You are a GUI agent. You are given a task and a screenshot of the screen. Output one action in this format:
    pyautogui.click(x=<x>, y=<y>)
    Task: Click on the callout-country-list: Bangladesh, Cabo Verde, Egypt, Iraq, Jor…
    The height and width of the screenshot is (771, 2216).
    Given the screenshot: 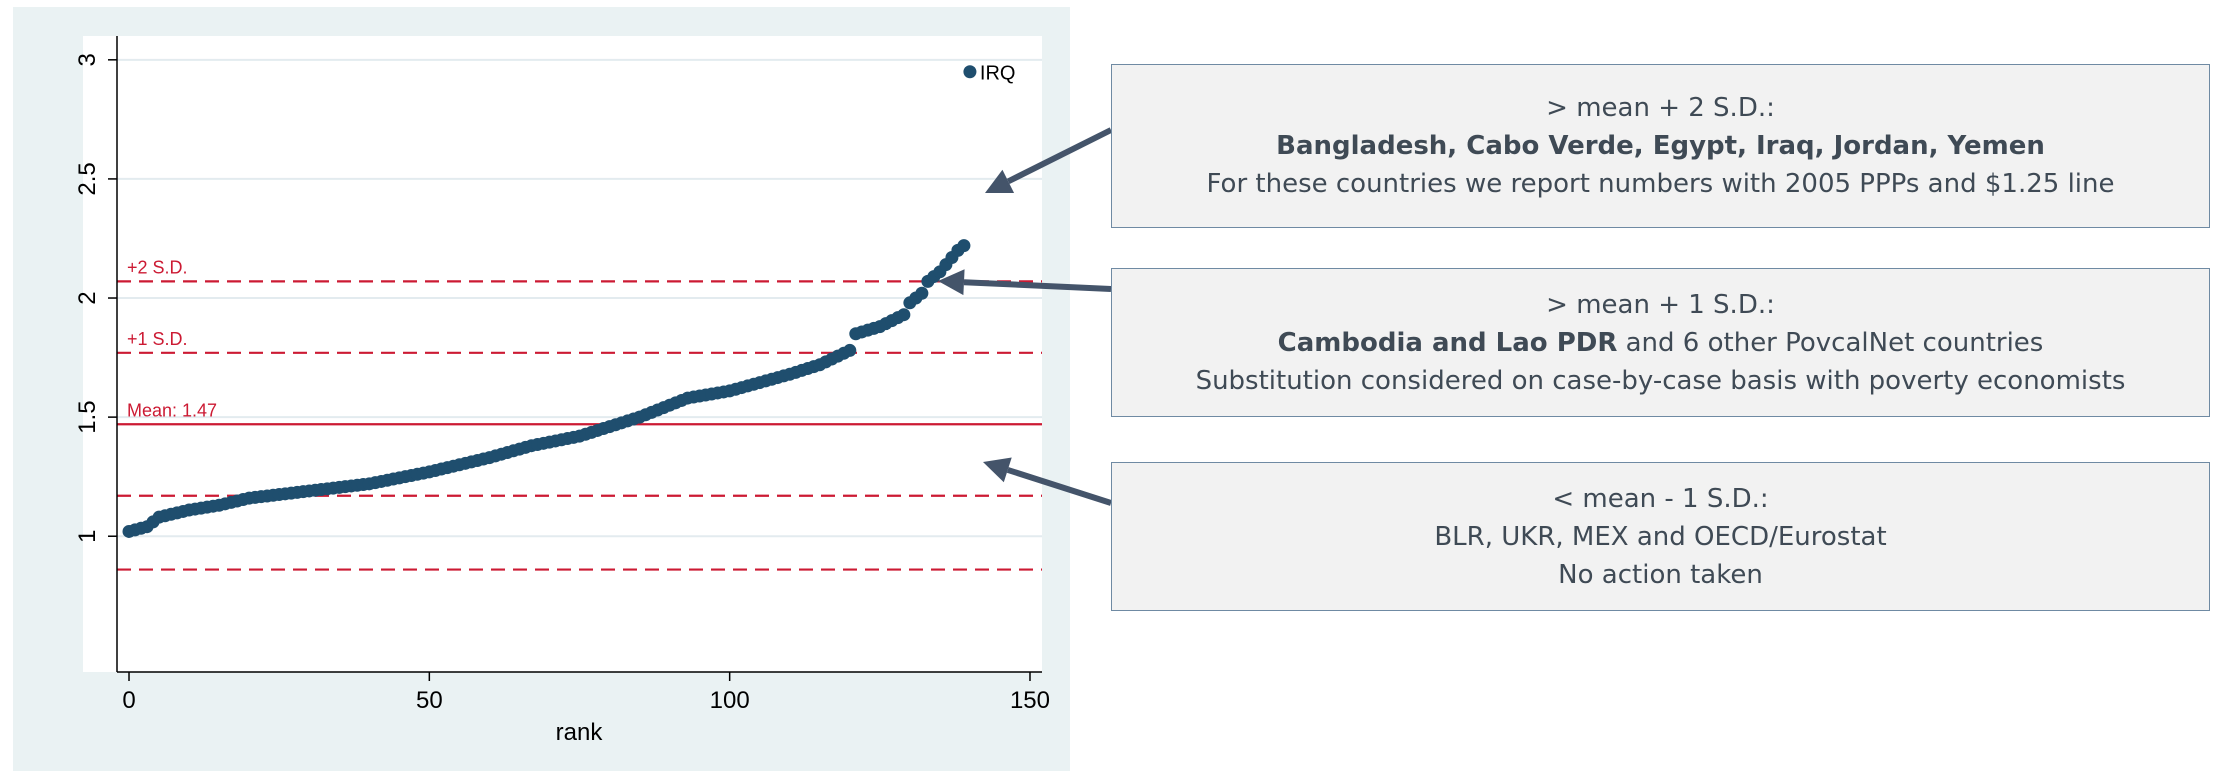 What is the action you would take?
    pyautogui.click(x=1660, y=146)
    